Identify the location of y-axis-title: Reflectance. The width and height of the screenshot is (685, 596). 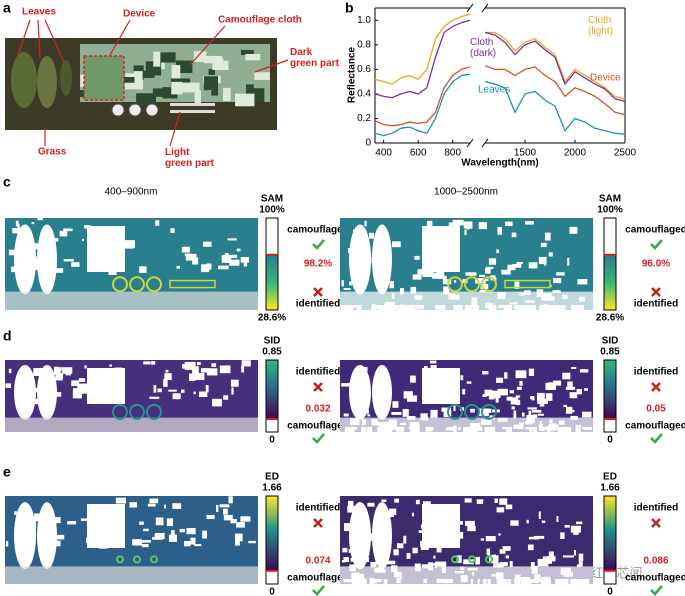
(352, 74).